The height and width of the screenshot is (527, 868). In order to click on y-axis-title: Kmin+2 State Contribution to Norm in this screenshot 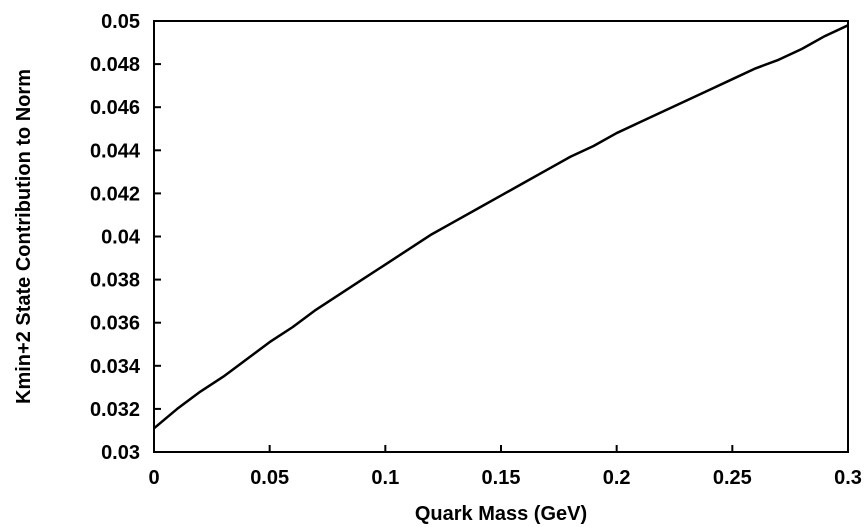, I will do `click(24, 236)`.